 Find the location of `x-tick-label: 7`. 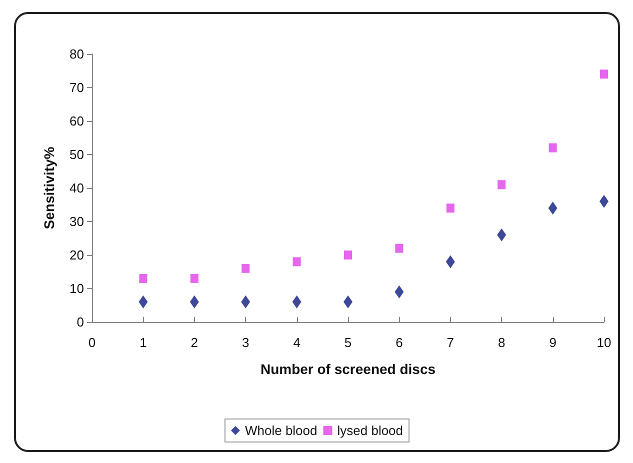

x-tick-label: 7 is located at coordinates (450, 342).